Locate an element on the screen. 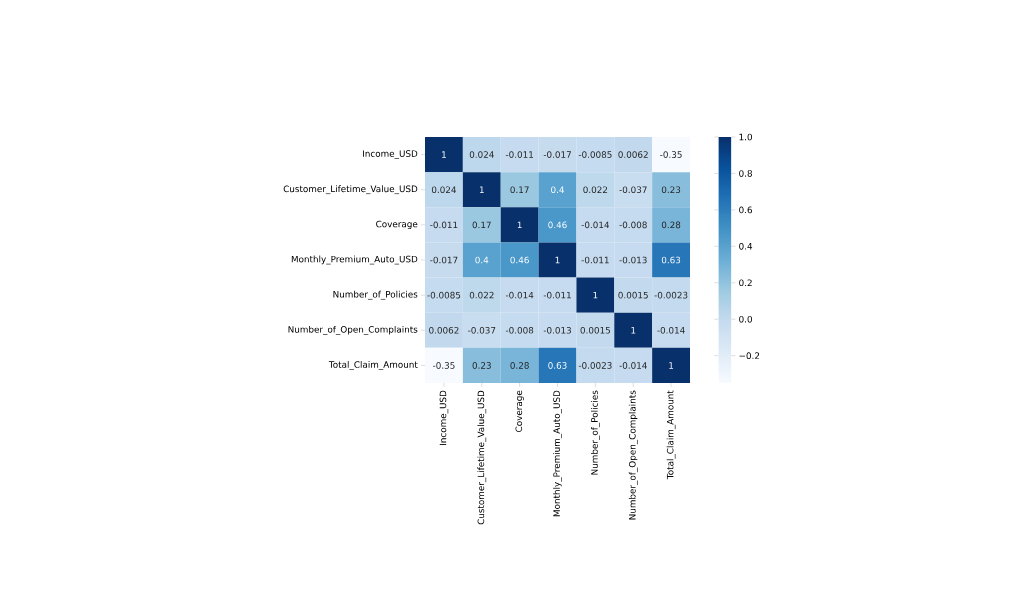 The width and height of the screenshot is (1024, 597). y-tick-label: Customer_Lifetime_Value_USD is located at coordinates (350, 190).